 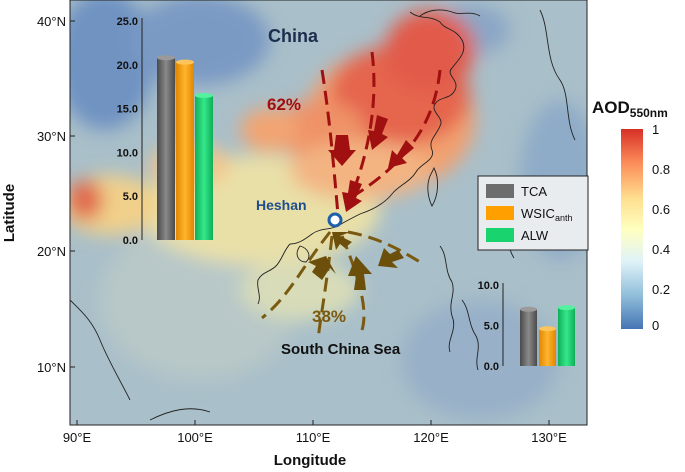 What do you see at coordinates (549, 437) in the screenshot?
I see `x-tick-label: 130°E` at bounding box center [549, 437].